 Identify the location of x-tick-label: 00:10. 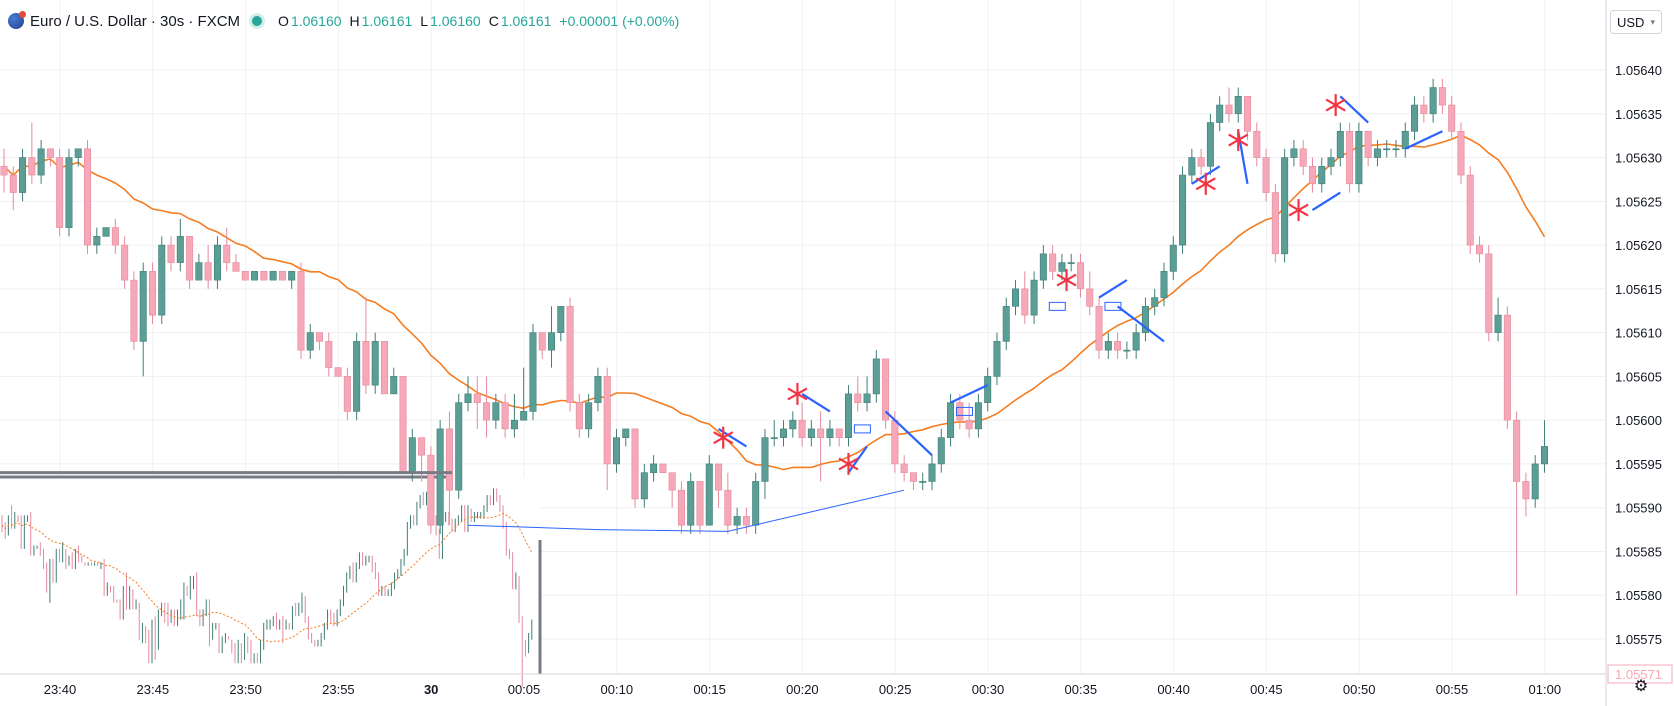
(617, 689).